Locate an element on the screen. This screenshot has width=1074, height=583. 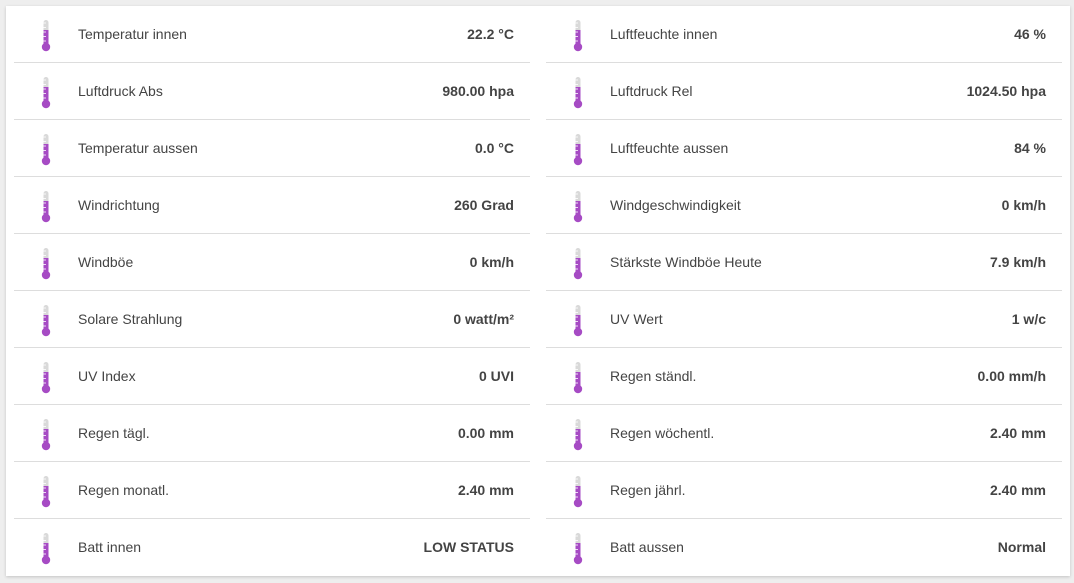
sensor-label: Luftfeuchte aussen is located at coordinates (669, 148).